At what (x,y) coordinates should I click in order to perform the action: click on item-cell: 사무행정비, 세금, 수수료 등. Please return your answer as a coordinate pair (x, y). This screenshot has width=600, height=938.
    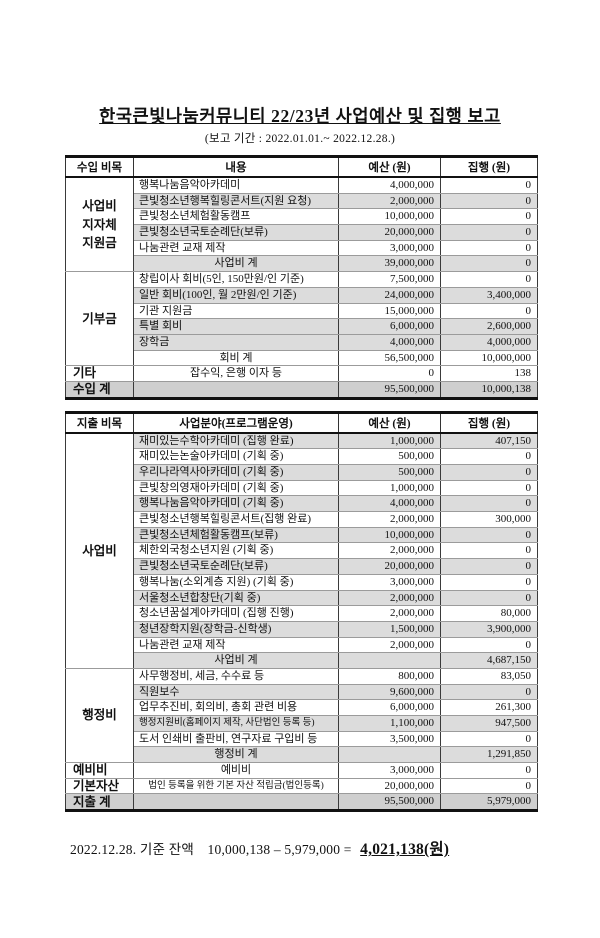
    Looking at the image, I should click on (236, 676).